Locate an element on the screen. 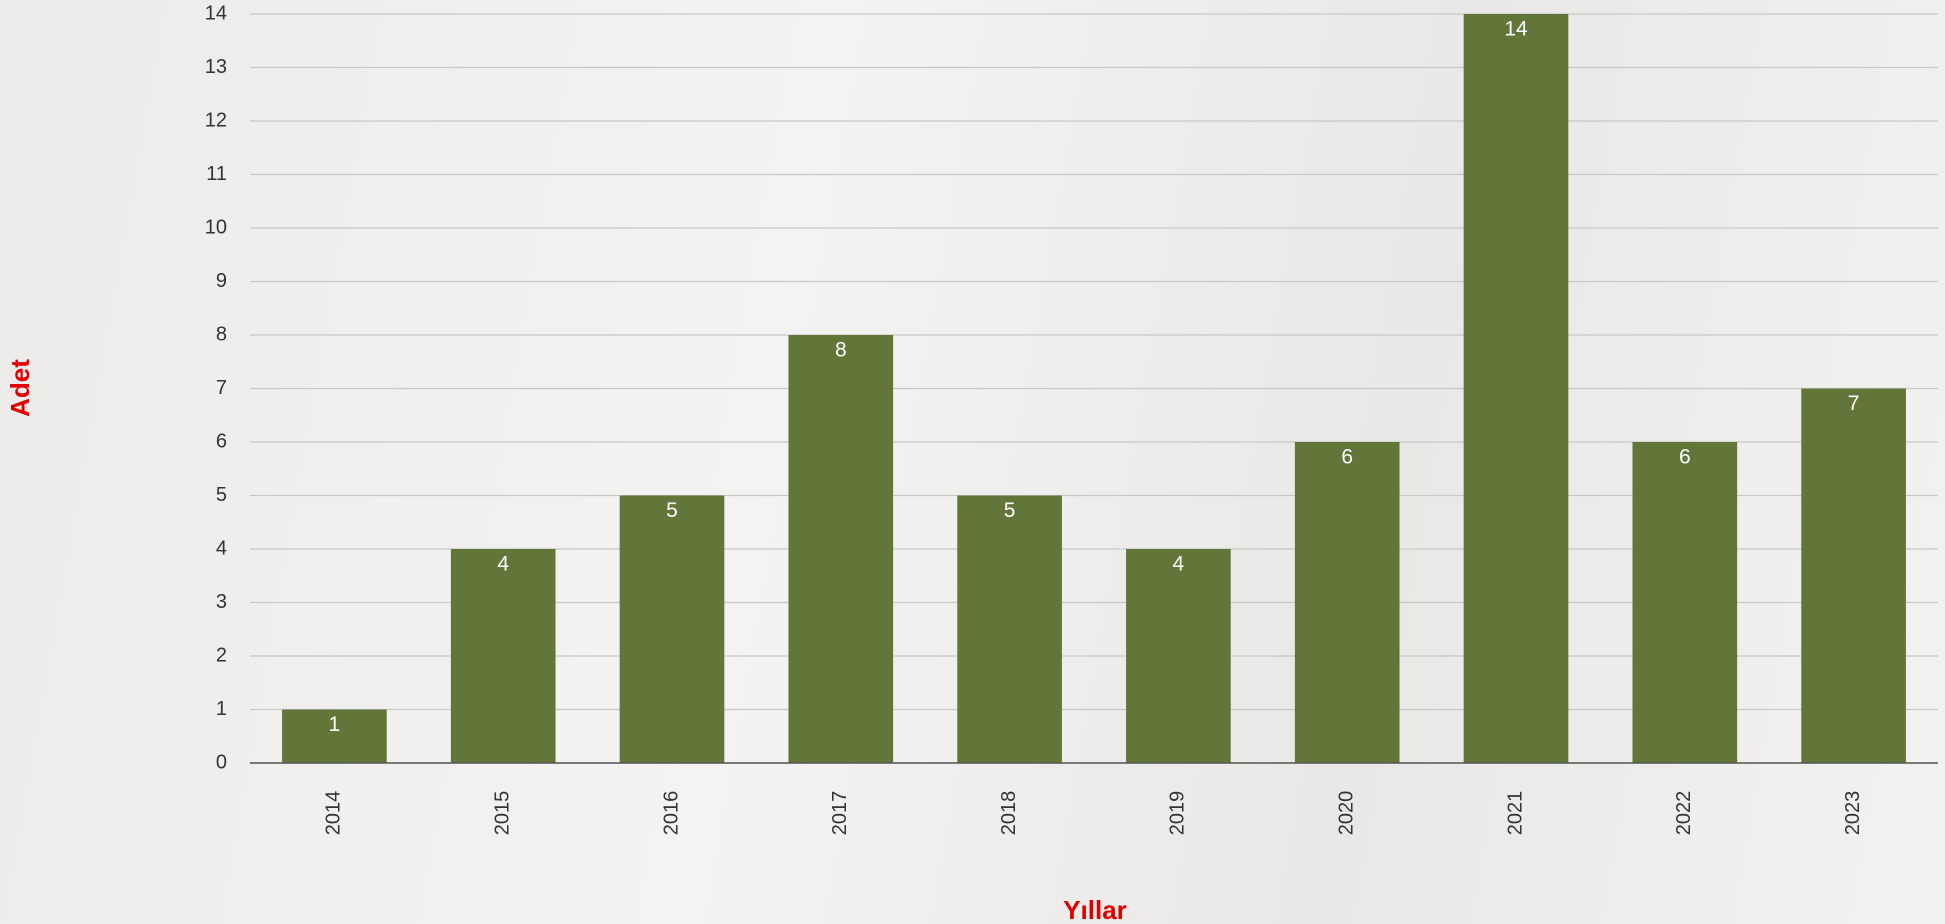 The height and width of the screenshot is (924, 1945). y-axis-title: Adet is located at coordinates (20, 388).